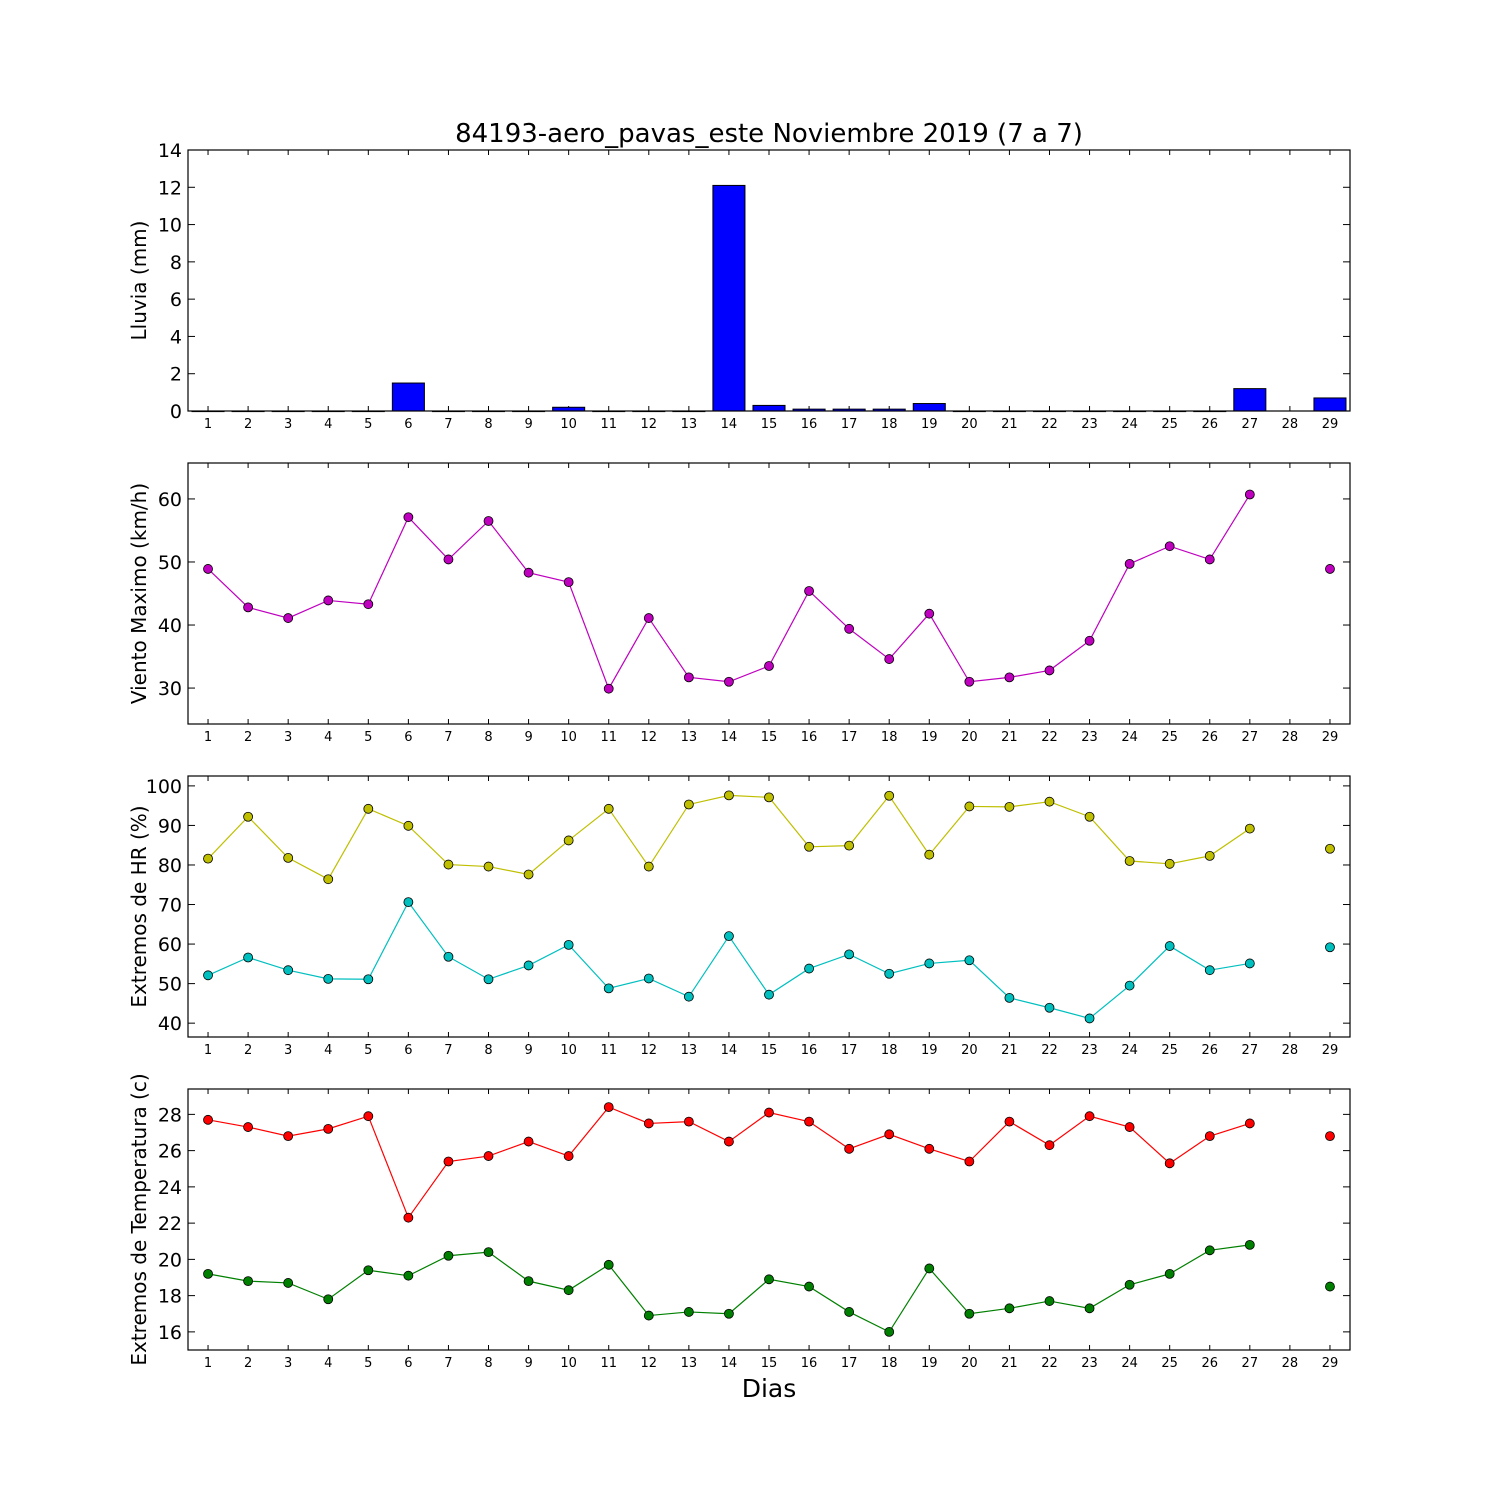  Describe the element at coordinates (889, 1363) in the screenshot. I see `x-tick-label: 18` at that location.